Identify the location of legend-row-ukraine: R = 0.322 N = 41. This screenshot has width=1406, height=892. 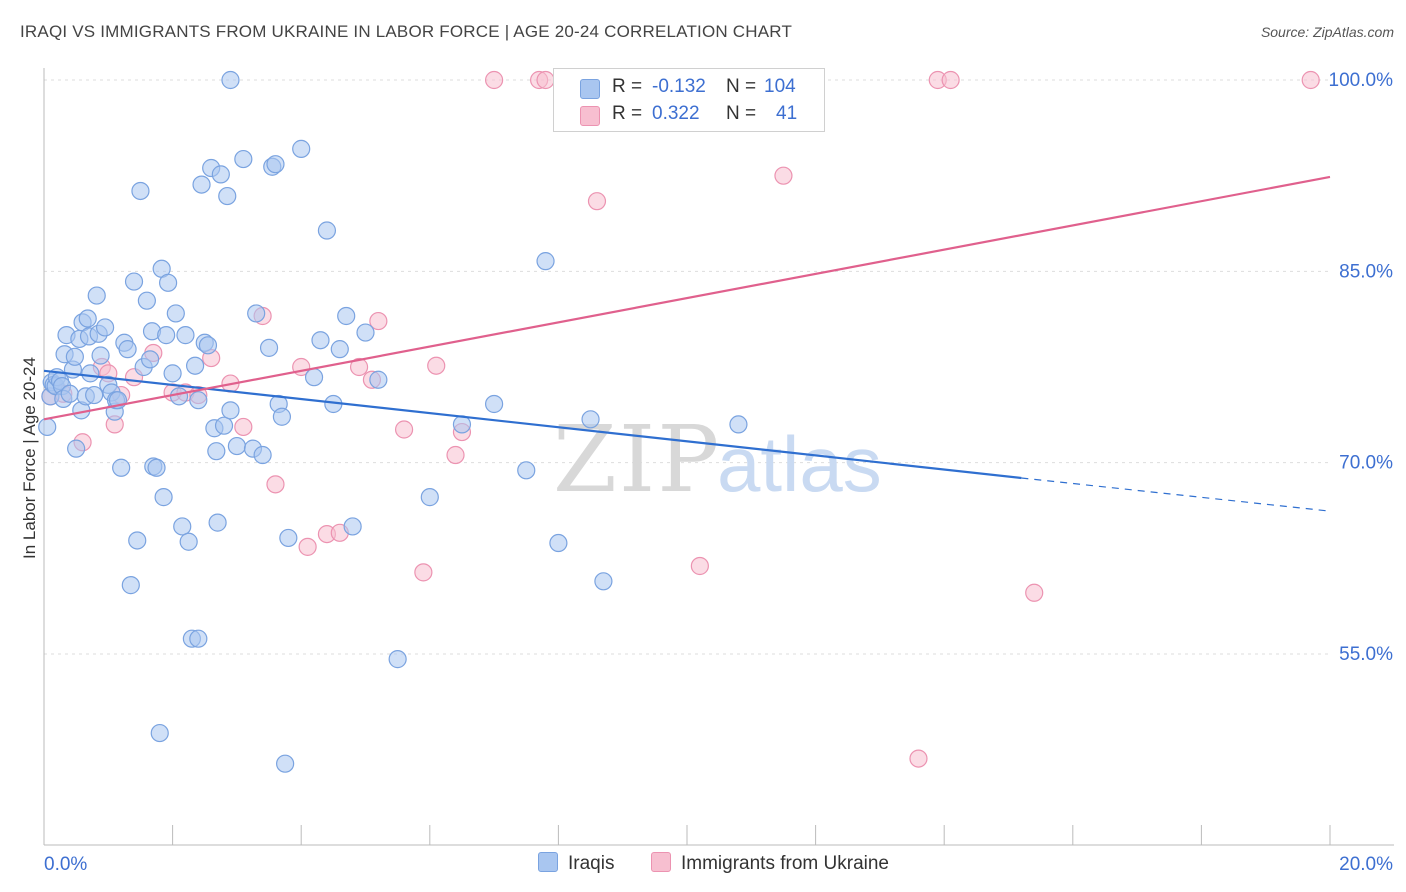
(689, 115).